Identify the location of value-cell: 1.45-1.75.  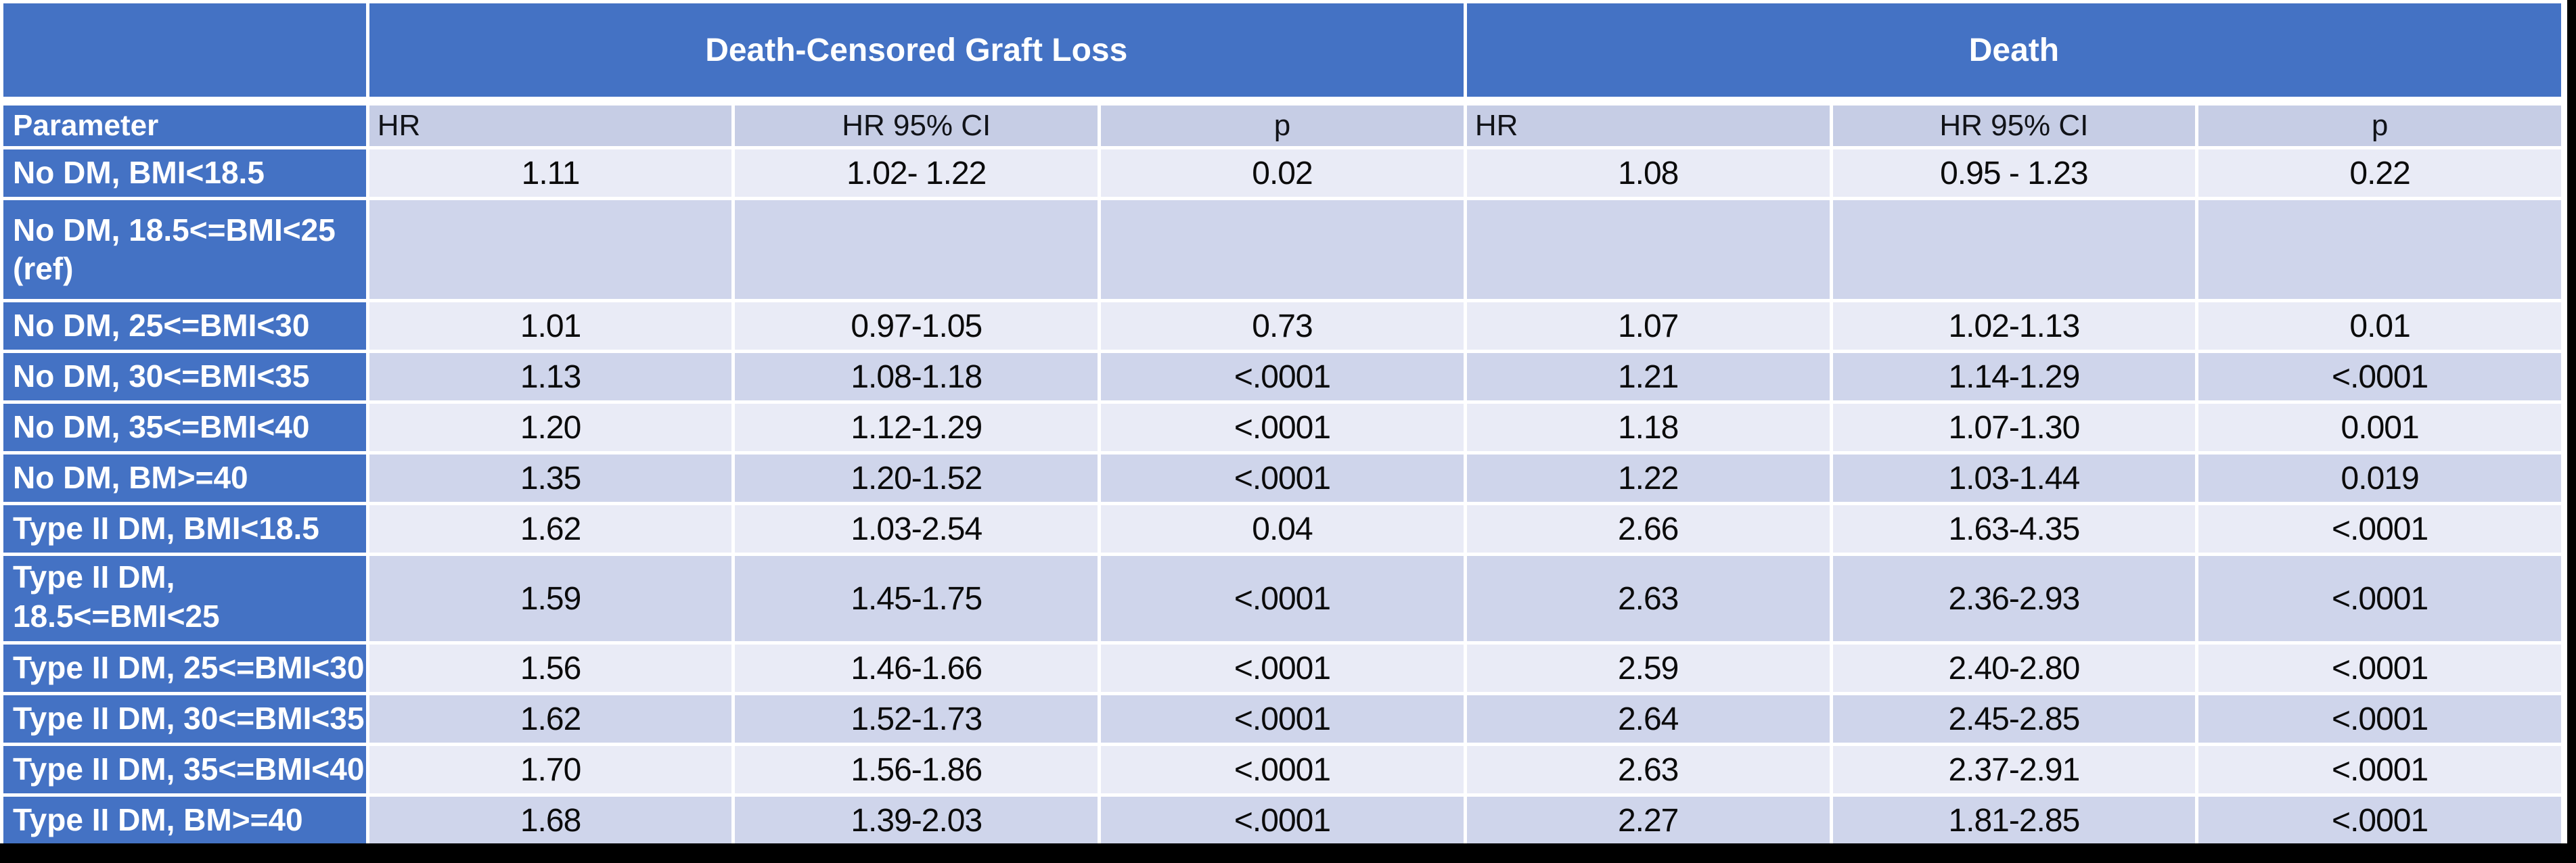
(916, 598).